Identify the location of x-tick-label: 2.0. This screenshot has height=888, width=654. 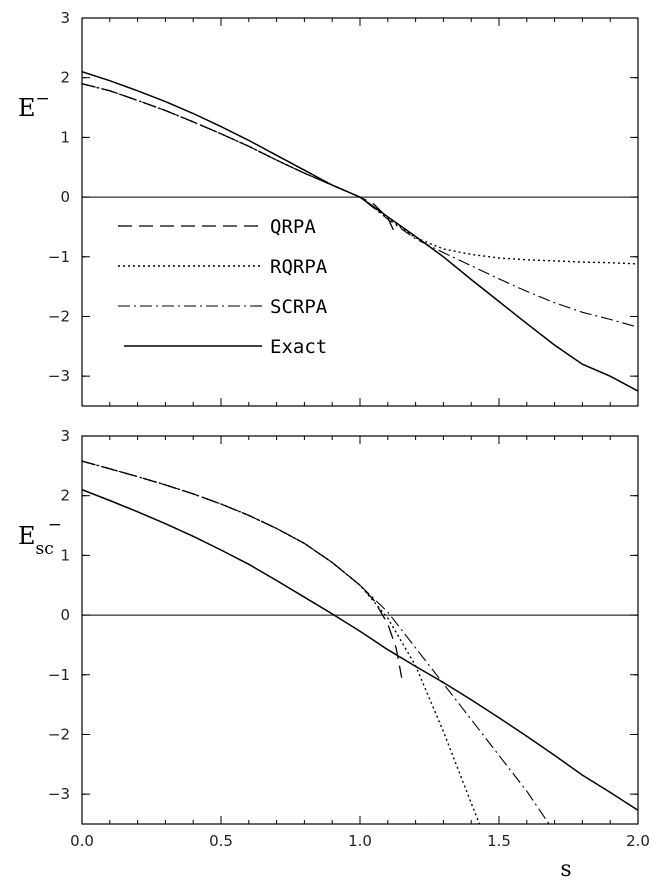
(638, 841).